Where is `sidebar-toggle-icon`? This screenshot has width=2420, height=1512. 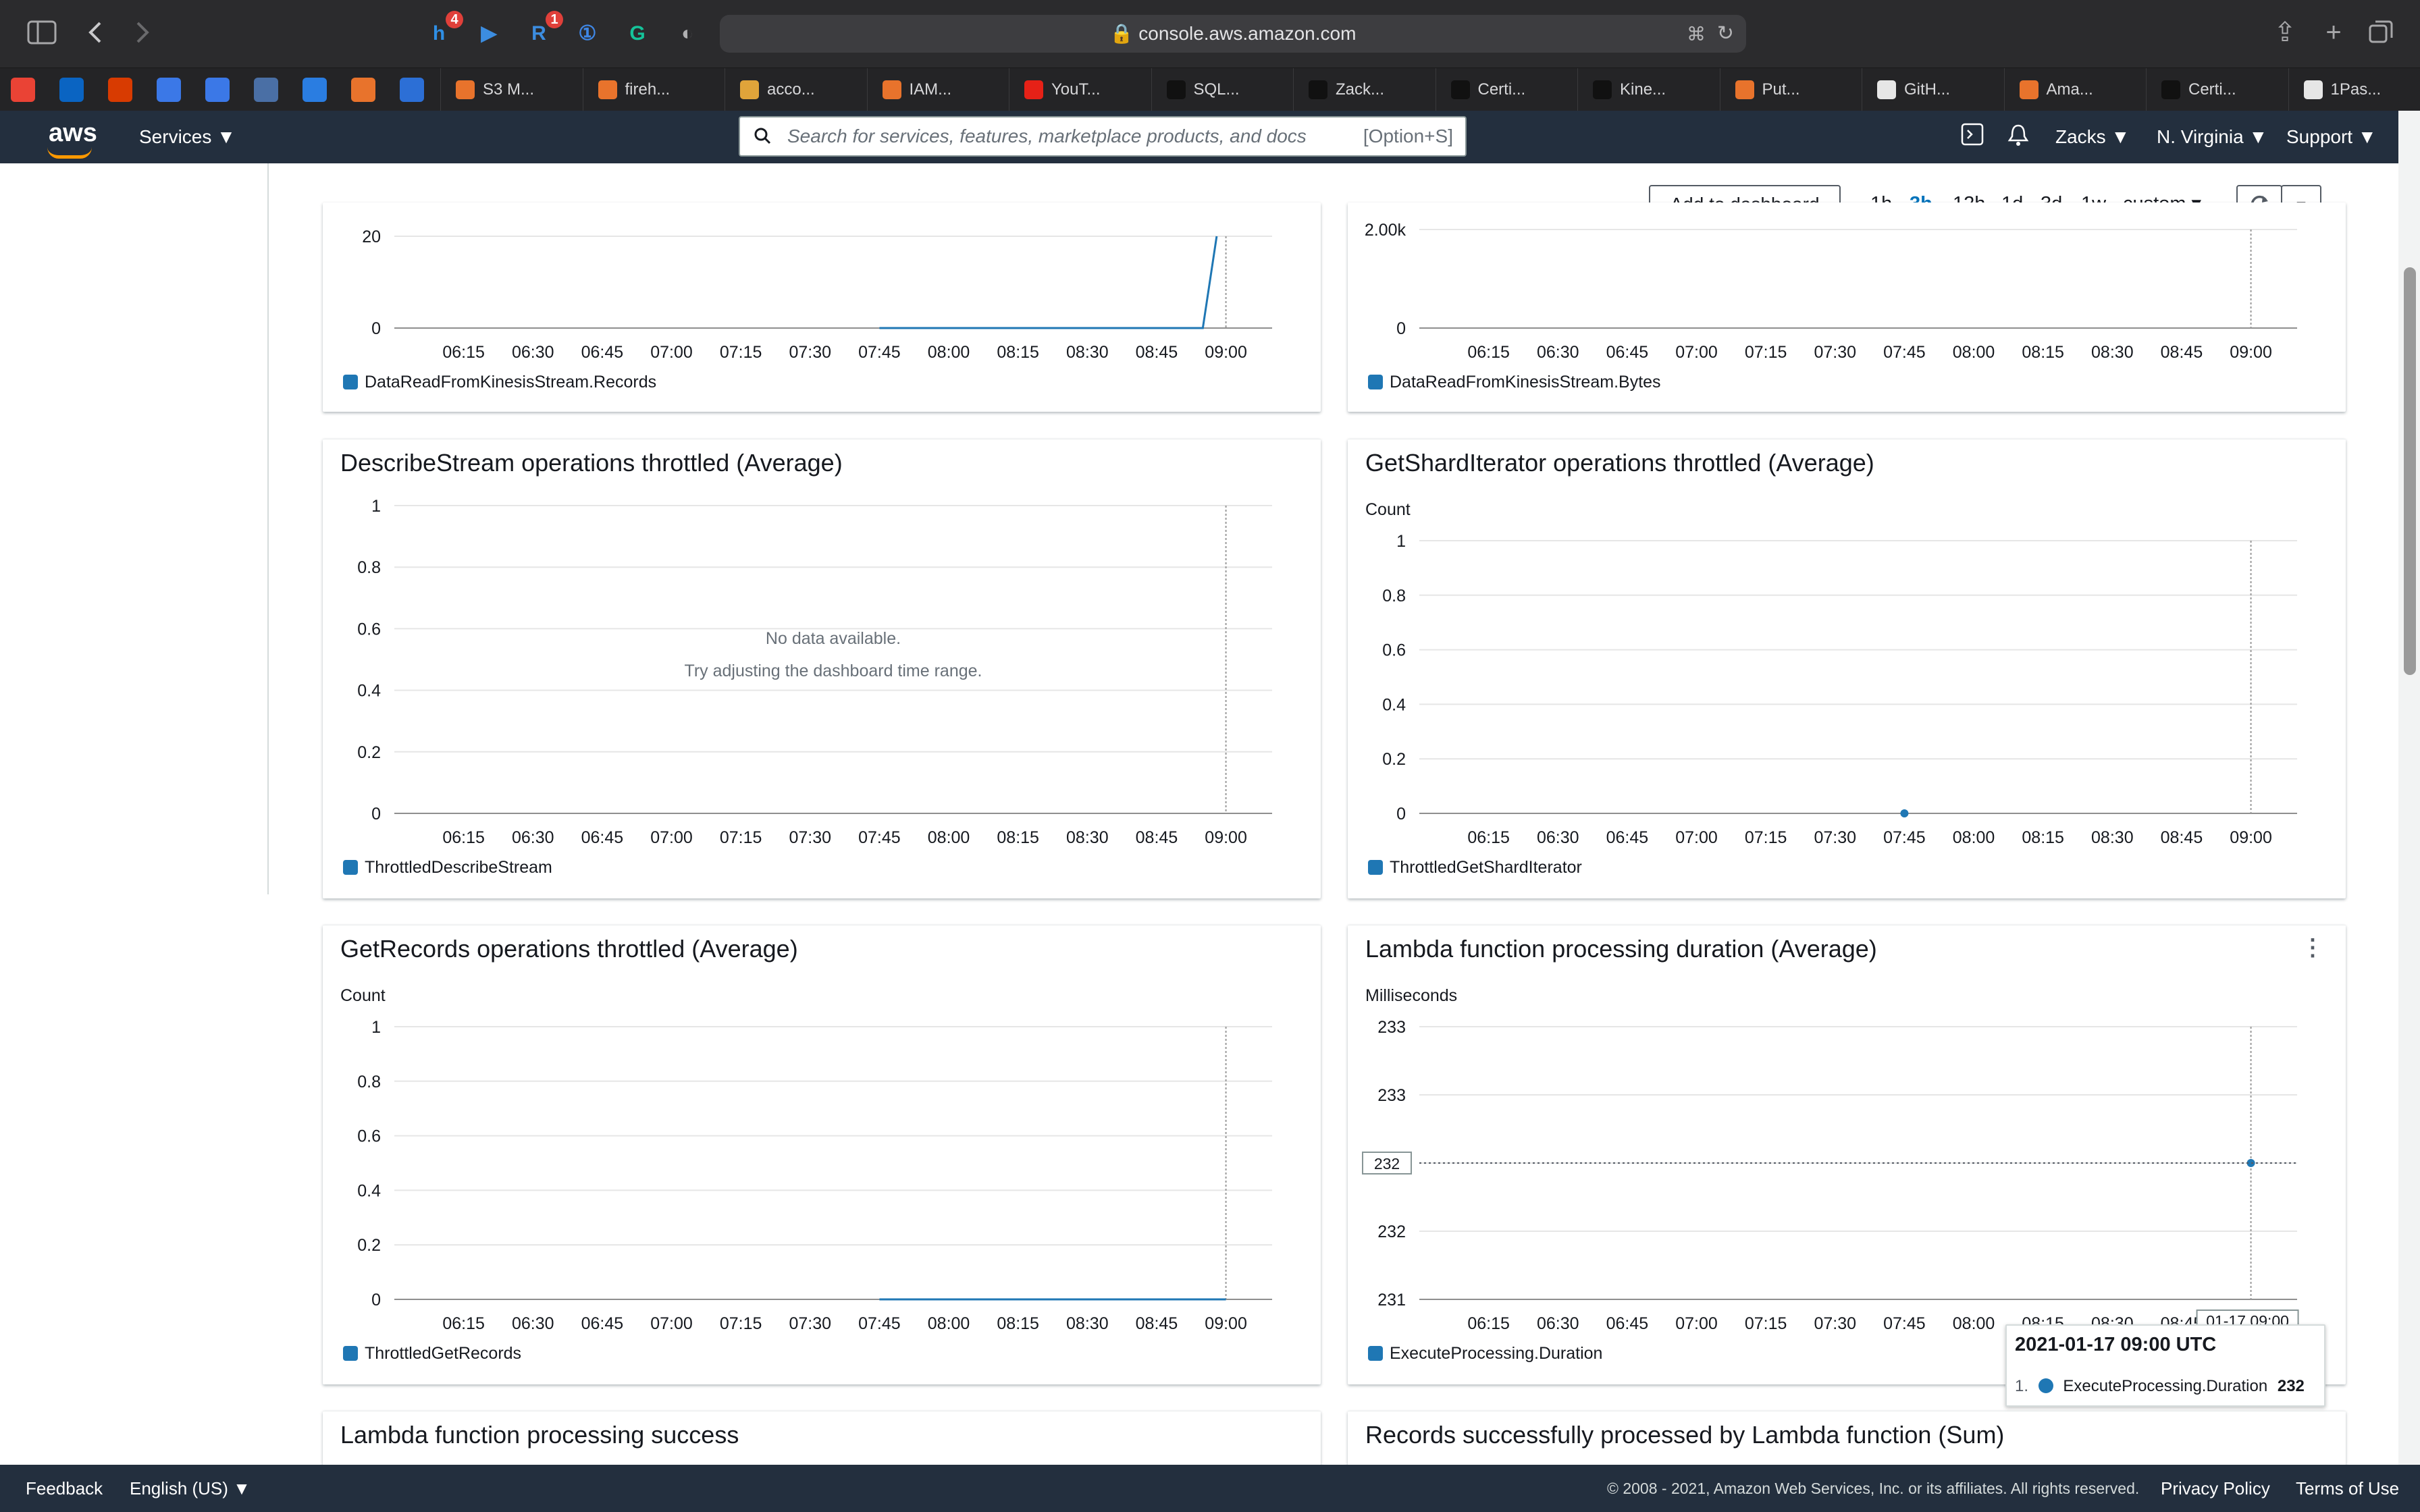 sidebar-toggle-icon is located at coordinates (42, 32).